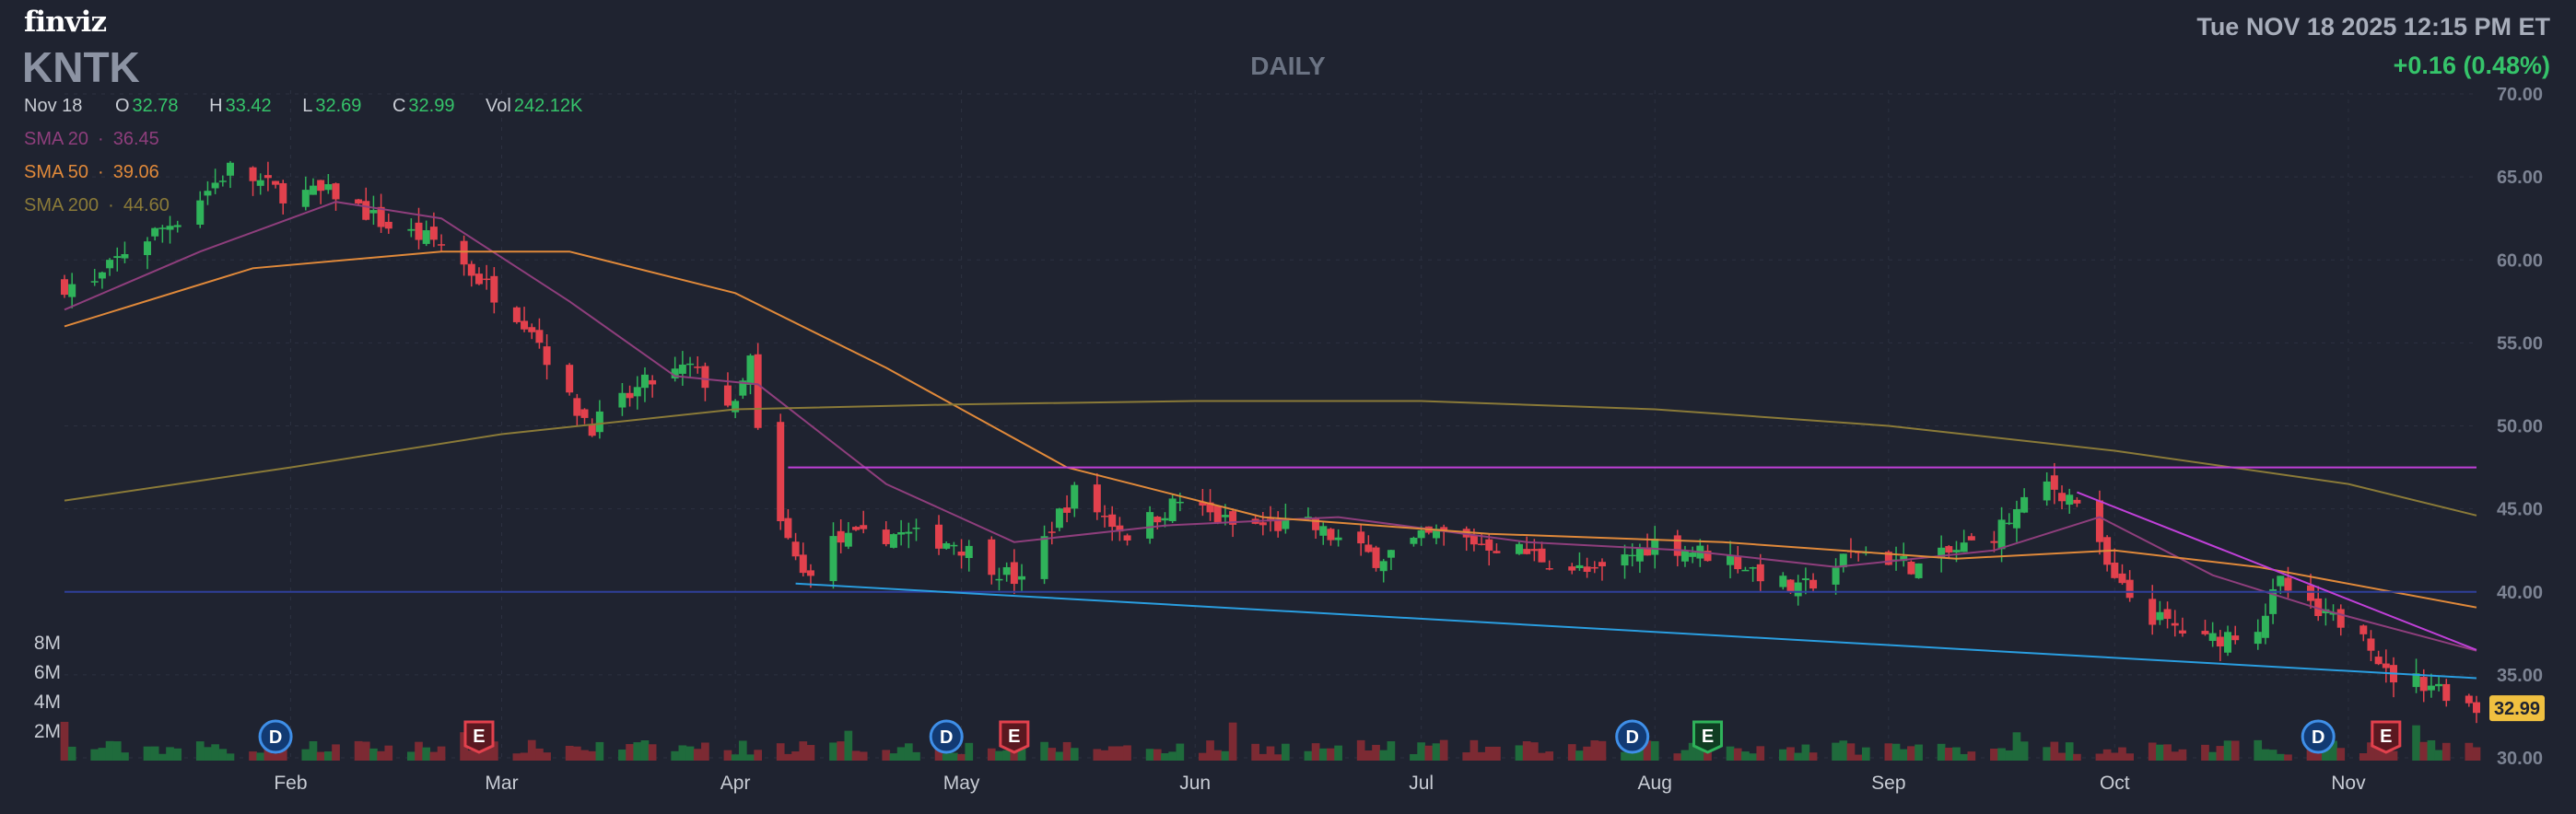 This screenshot has width=2576, height=814. I want to click on finviz-logo: finviz, so click(65, 22).